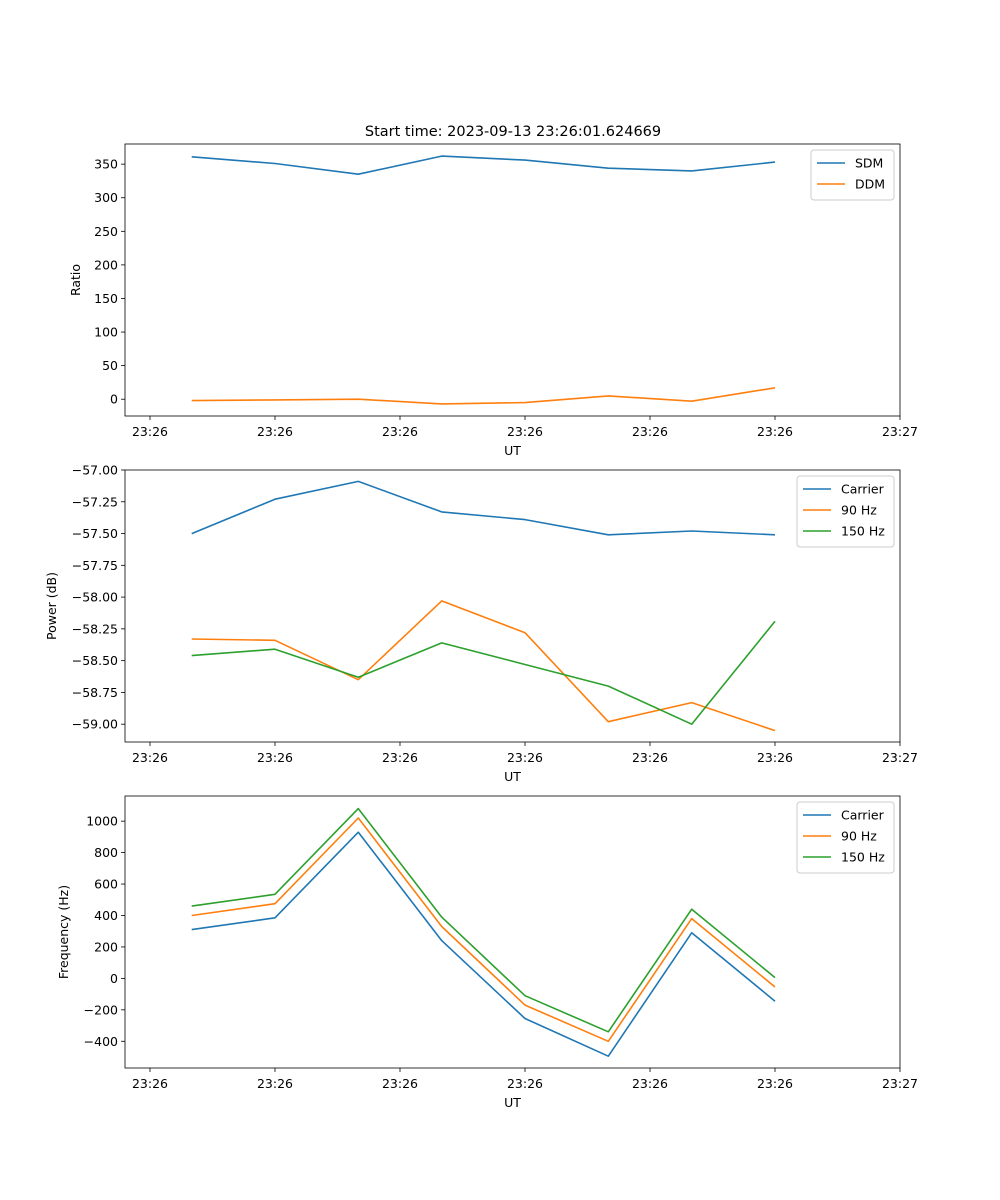 This screenshot has width=1000, height=1200. What do you see at coordinates (483, 396) in the screenshot?
I see `series-line-ddm` at bounding box center [483, 396].